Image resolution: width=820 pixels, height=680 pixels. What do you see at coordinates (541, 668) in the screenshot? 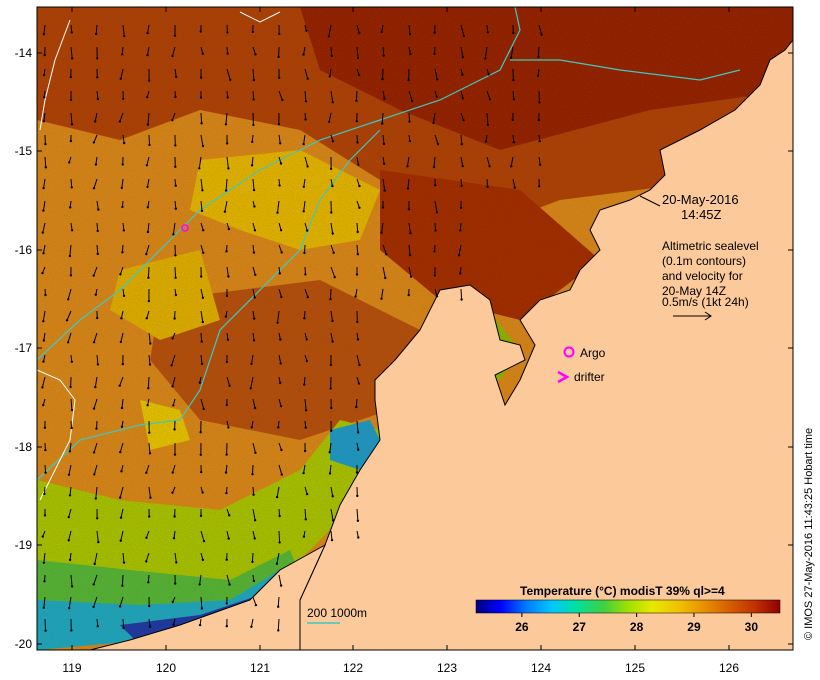
I see `lon-tick-label: 124` at bounding box center [541, 668].